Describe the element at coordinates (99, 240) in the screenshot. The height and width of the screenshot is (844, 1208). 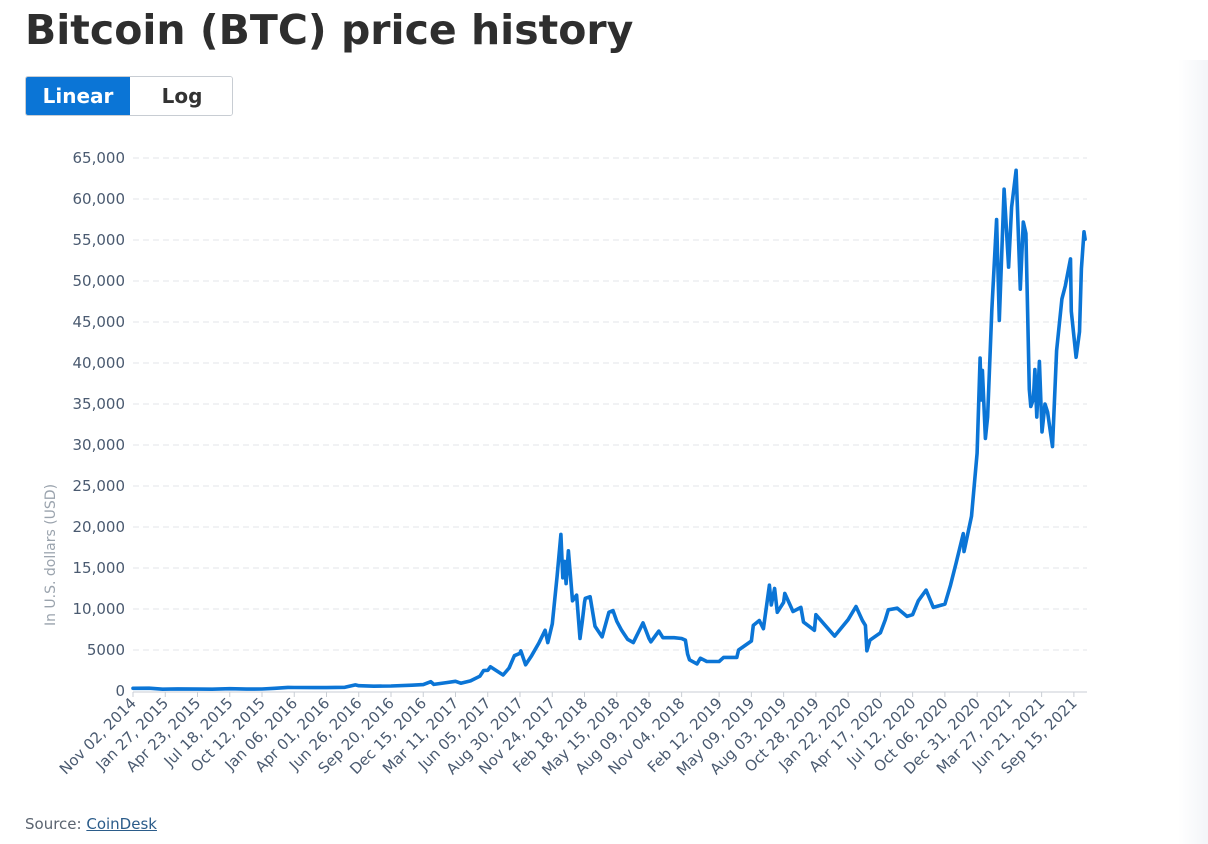
I see `y-tick-label: 55,000` at that location.